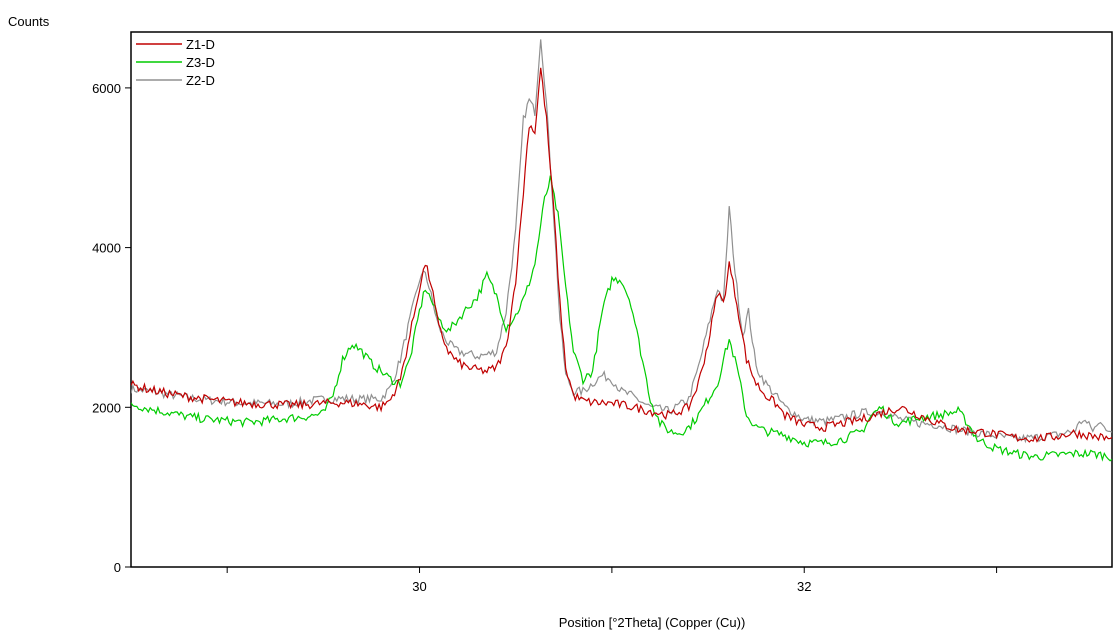 The width and height of the screenshot is (1113, 636). What do you see at coordinates (106, 248) in the screenshot?
I see `y-tick-label: 4000` at bounding box center [106, 248].